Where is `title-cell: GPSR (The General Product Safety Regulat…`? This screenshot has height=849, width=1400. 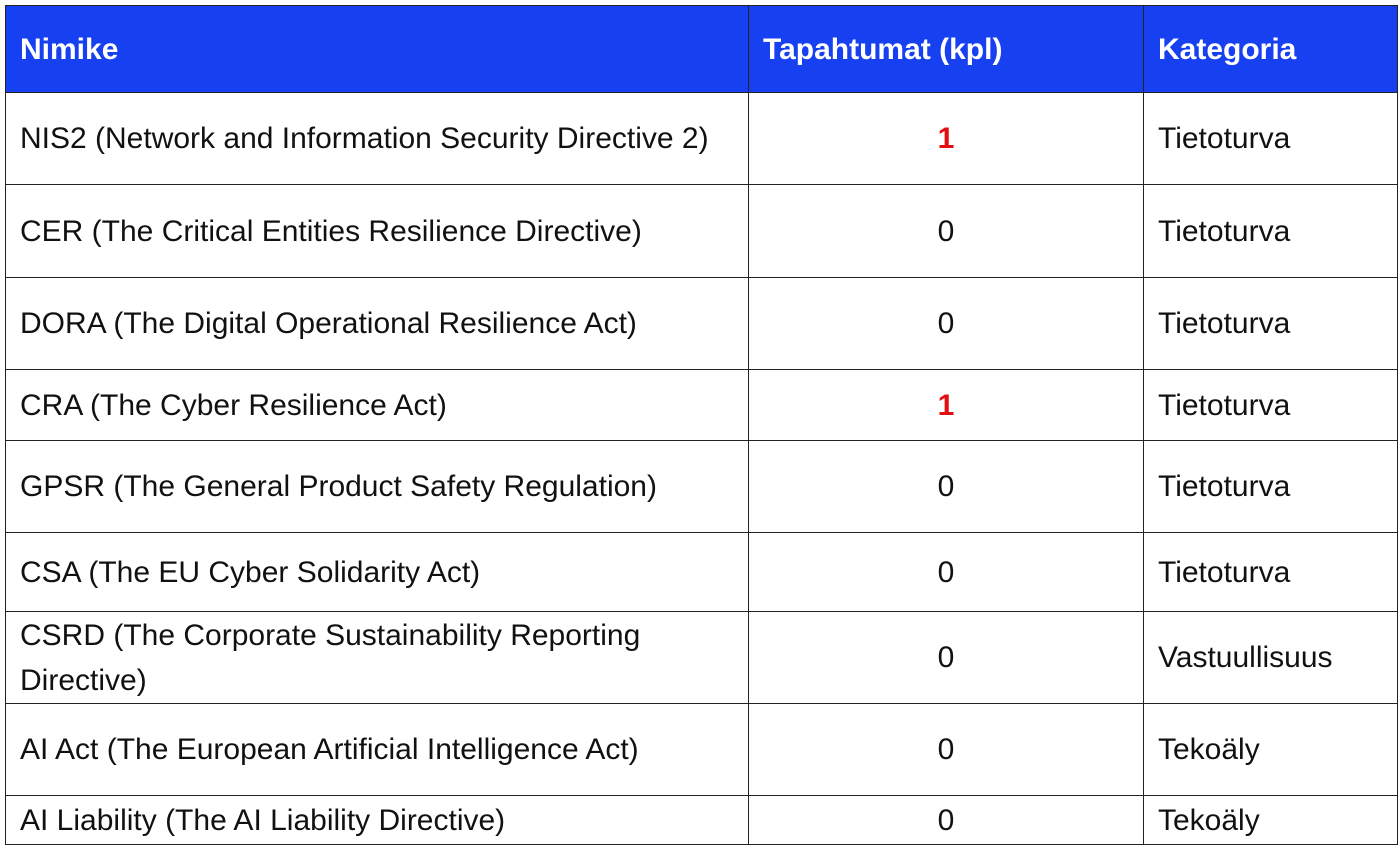
title-cell: GPSR (The General Product Safety Regulat… is located at coordinates (377, 486).